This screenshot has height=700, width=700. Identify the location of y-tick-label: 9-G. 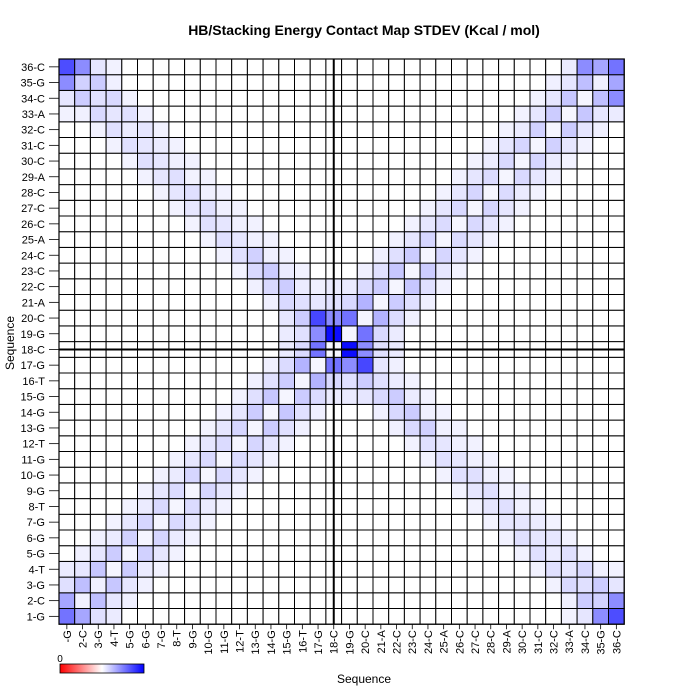
(36, 492).